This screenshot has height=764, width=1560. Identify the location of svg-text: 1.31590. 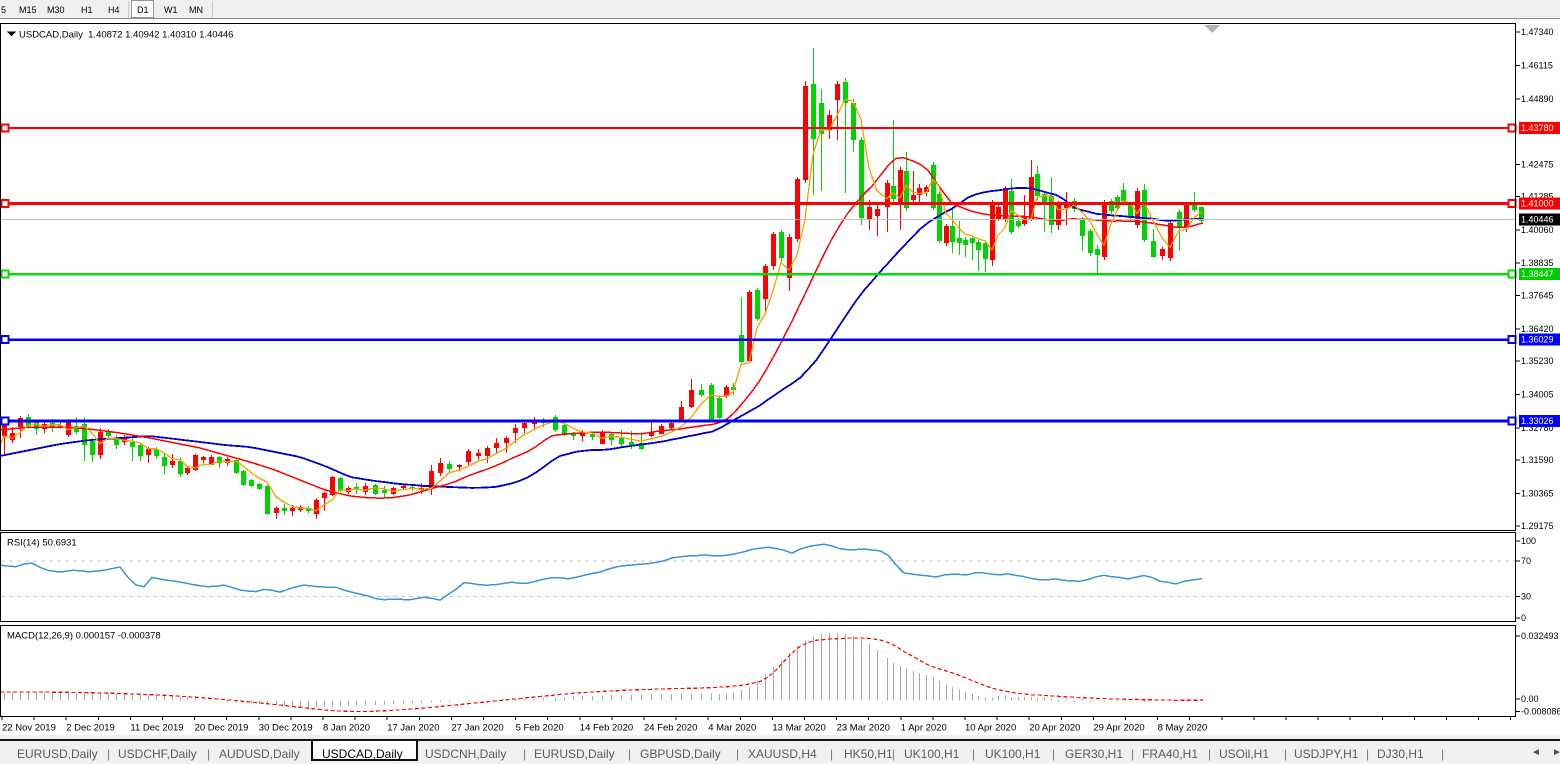
(1537, 460).